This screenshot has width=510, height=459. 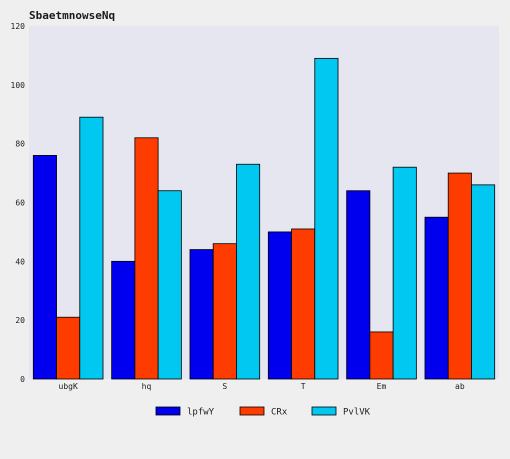 What do you see at coordinates (303, 386) in the screenshot?
I see `x-tick-label: T` at bounding box center [303, 386].